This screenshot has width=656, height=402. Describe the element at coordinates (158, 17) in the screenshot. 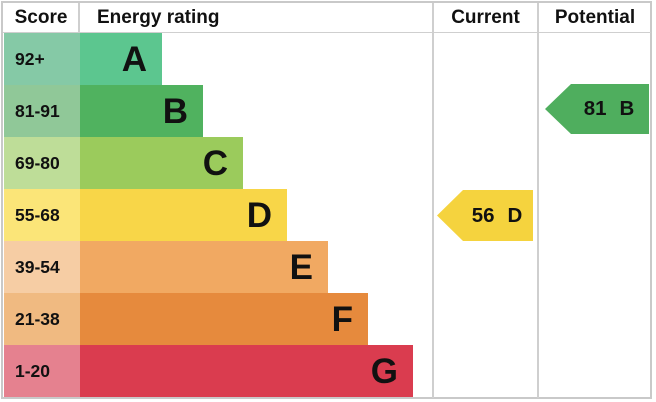

I see `energy-rating-column-header: Energy rating` at that location.